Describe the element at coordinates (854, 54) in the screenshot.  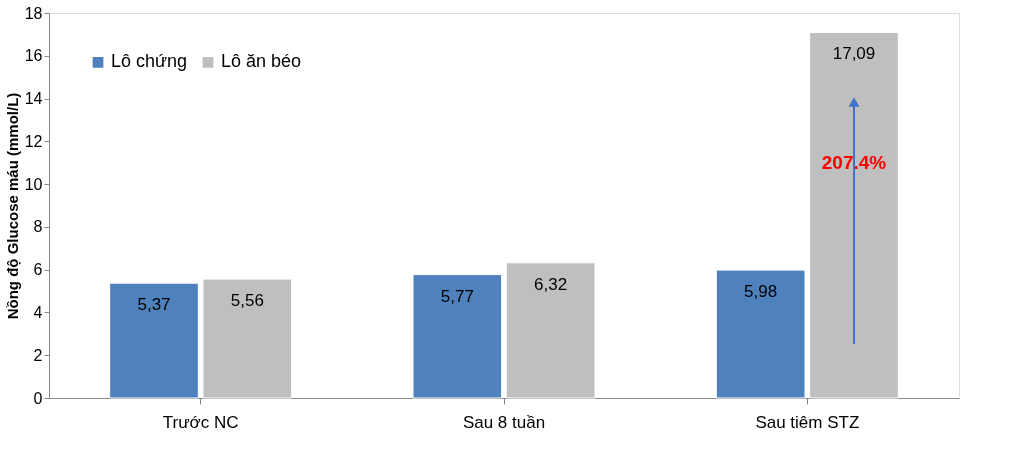
I see `text: 17,09` at that location.